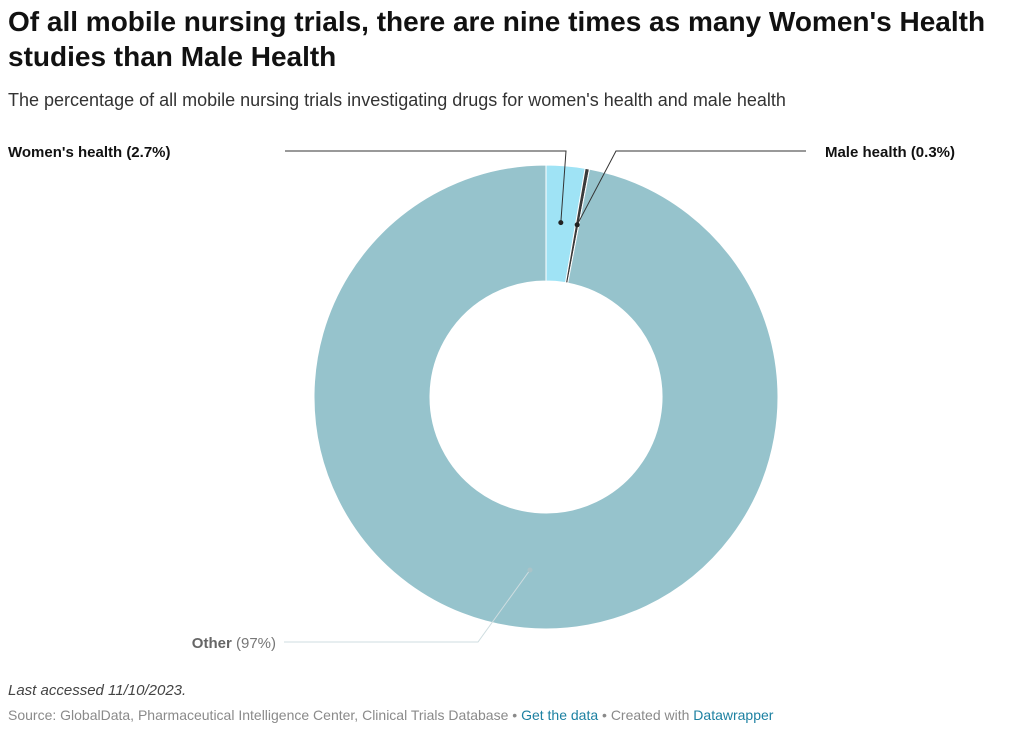  Describe the element at coordinates (933, 152) in the screenshot. I see `slice-label-value: (0.3%)` at that location.